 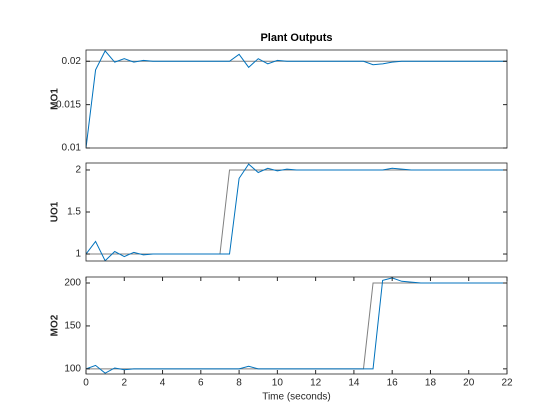 What do you see at coordinates (431, 383) in the screenshot?
I see `x-tick-label: 18` at bounding box center [431, 383].